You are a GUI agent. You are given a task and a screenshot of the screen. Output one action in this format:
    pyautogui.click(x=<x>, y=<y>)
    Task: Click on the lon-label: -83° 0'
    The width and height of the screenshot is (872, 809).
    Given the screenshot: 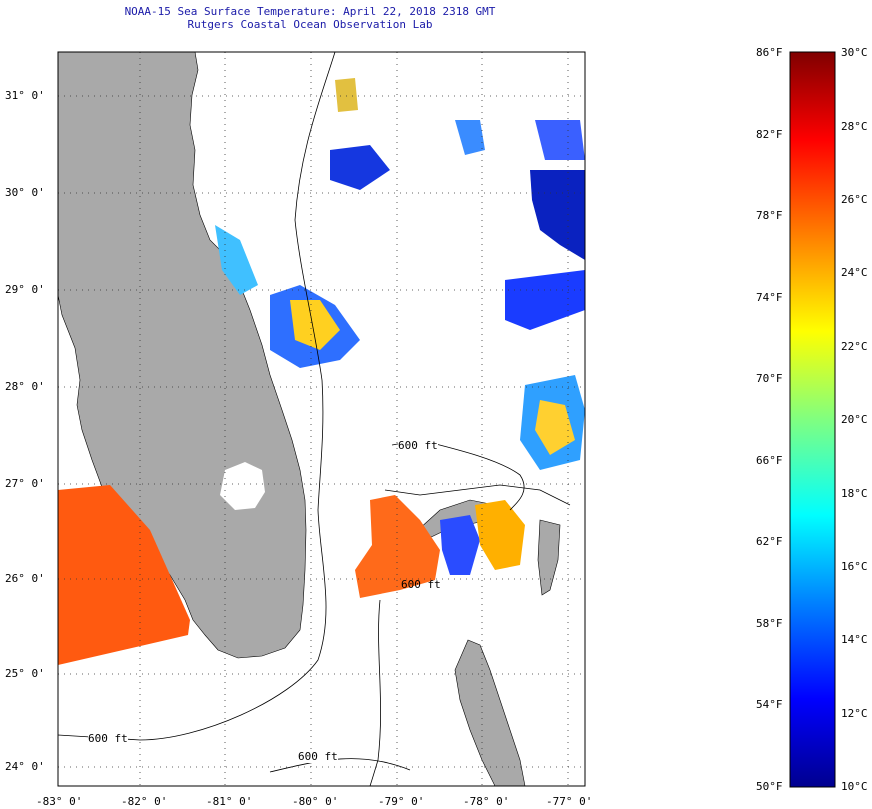 What is the action you would take?
    pyautogui.click(x=59, y=801)
    